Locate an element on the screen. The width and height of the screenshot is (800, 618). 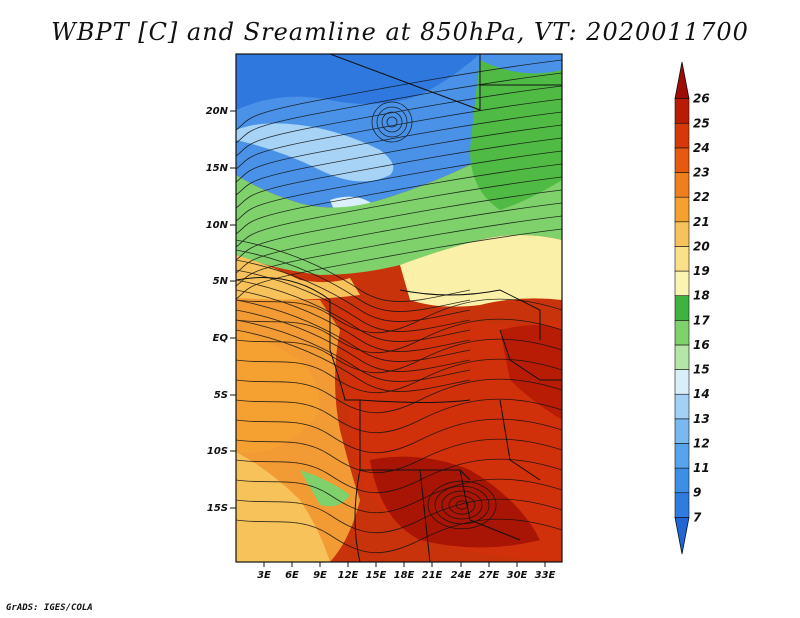
lat-tick-label: 10S is located at coordinates (217, 451).